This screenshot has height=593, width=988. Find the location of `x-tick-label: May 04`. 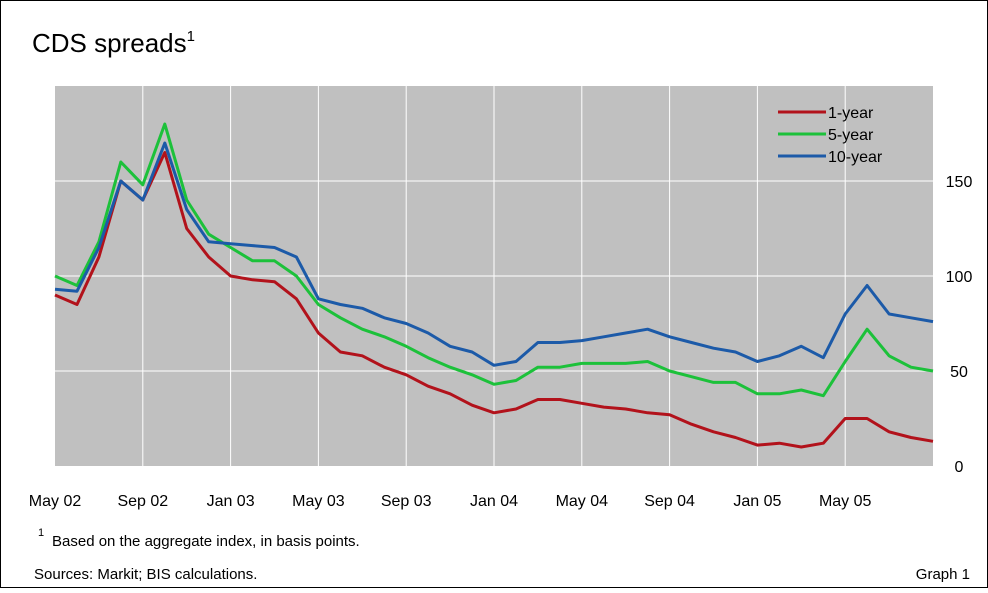

x-tick-label: May 04 is located at coordinates (582, 501).